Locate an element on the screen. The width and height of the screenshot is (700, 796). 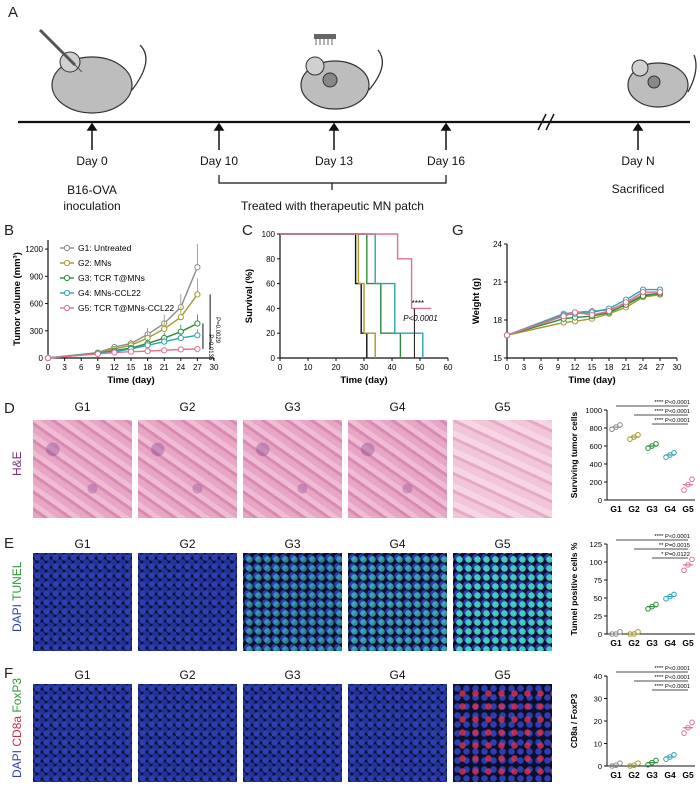
legend-entry-3: G3: TCR T@MNs is located at coordinates (111, 278).